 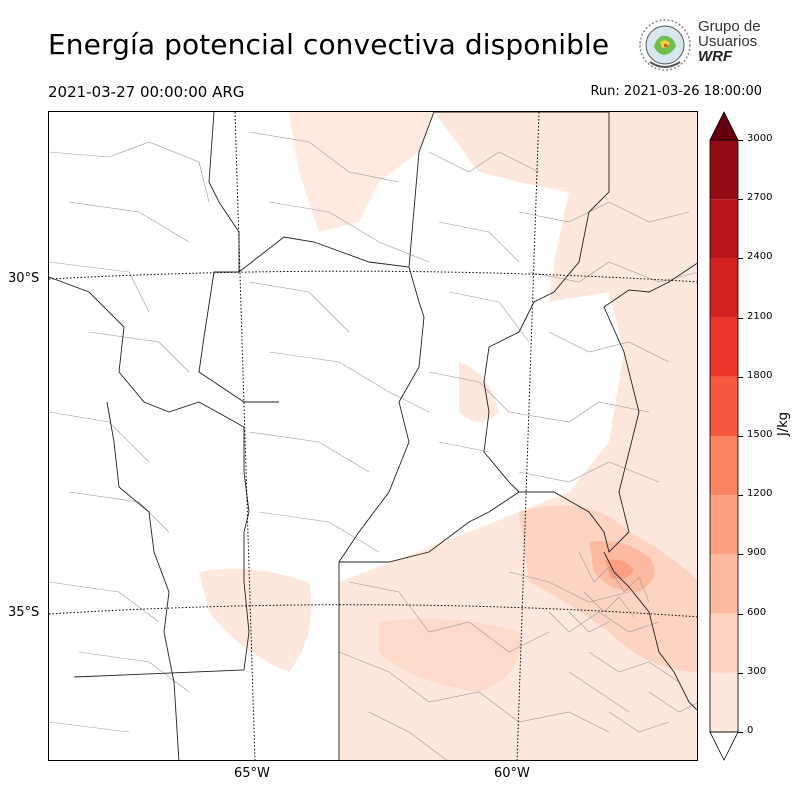 I want to click on colorbar-tick-label: 3000, so click(x=760, y=138).